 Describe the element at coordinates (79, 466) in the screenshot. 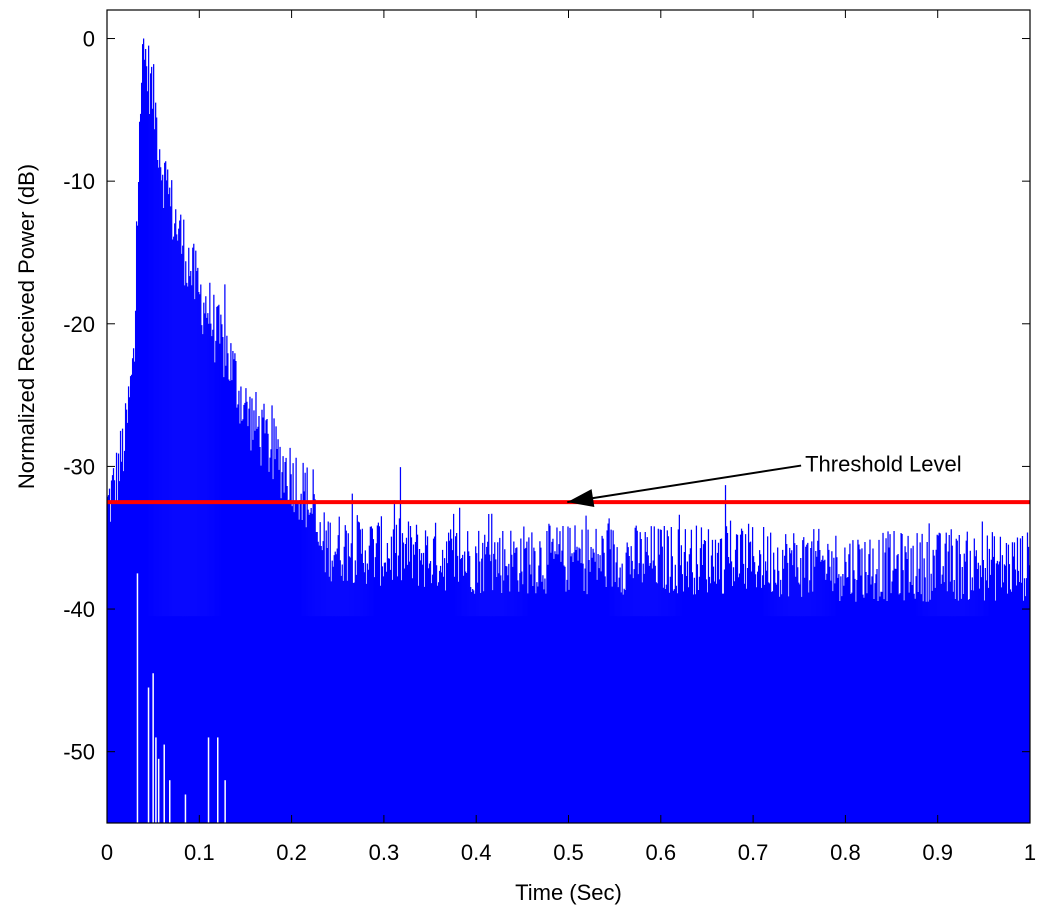

I see `y-tick-label: -30` at that location.